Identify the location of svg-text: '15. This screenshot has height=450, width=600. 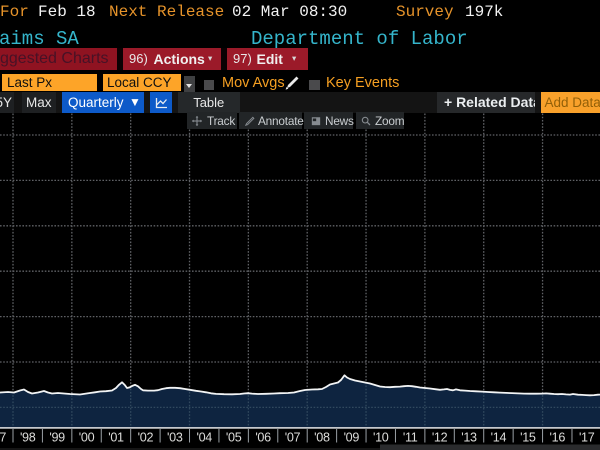
(528, 438).